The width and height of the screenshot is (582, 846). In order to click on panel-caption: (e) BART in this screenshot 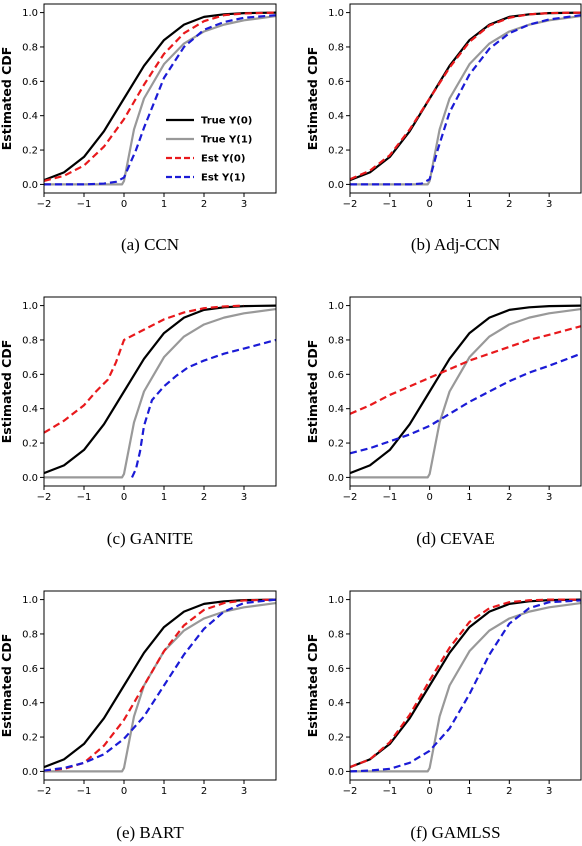, I will do `click(150, 832)`.